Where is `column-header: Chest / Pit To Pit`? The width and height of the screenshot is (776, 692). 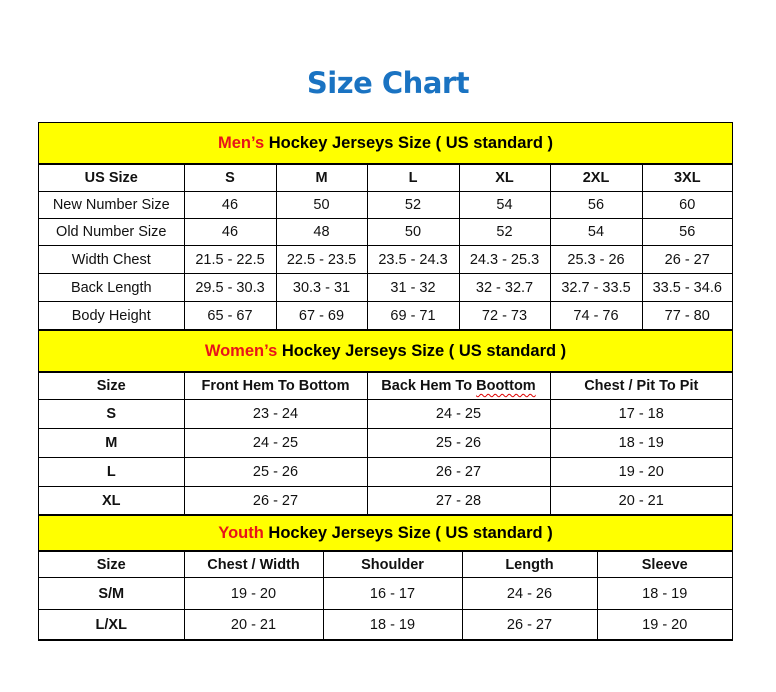 column-header: Chest / Pit To Pit is located at coordinates (640, 386).